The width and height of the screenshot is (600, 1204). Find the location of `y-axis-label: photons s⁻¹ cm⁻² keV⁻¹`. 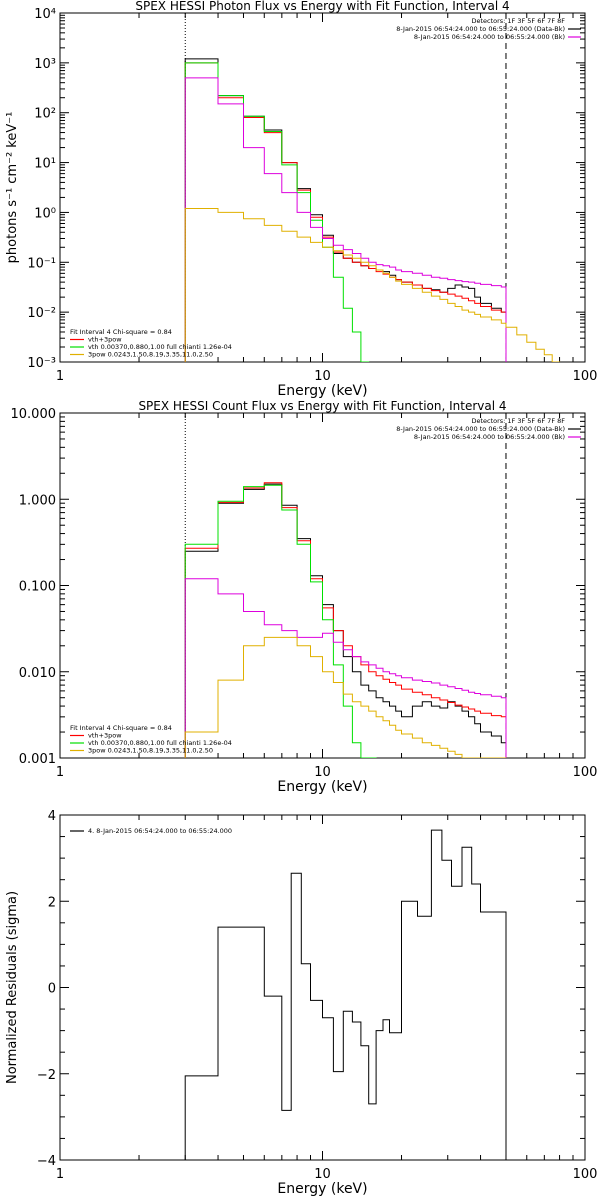

y-axis-label: photons s⁻¹ cm⁻² keV⁻¹ is located at coordinates (12, 188).